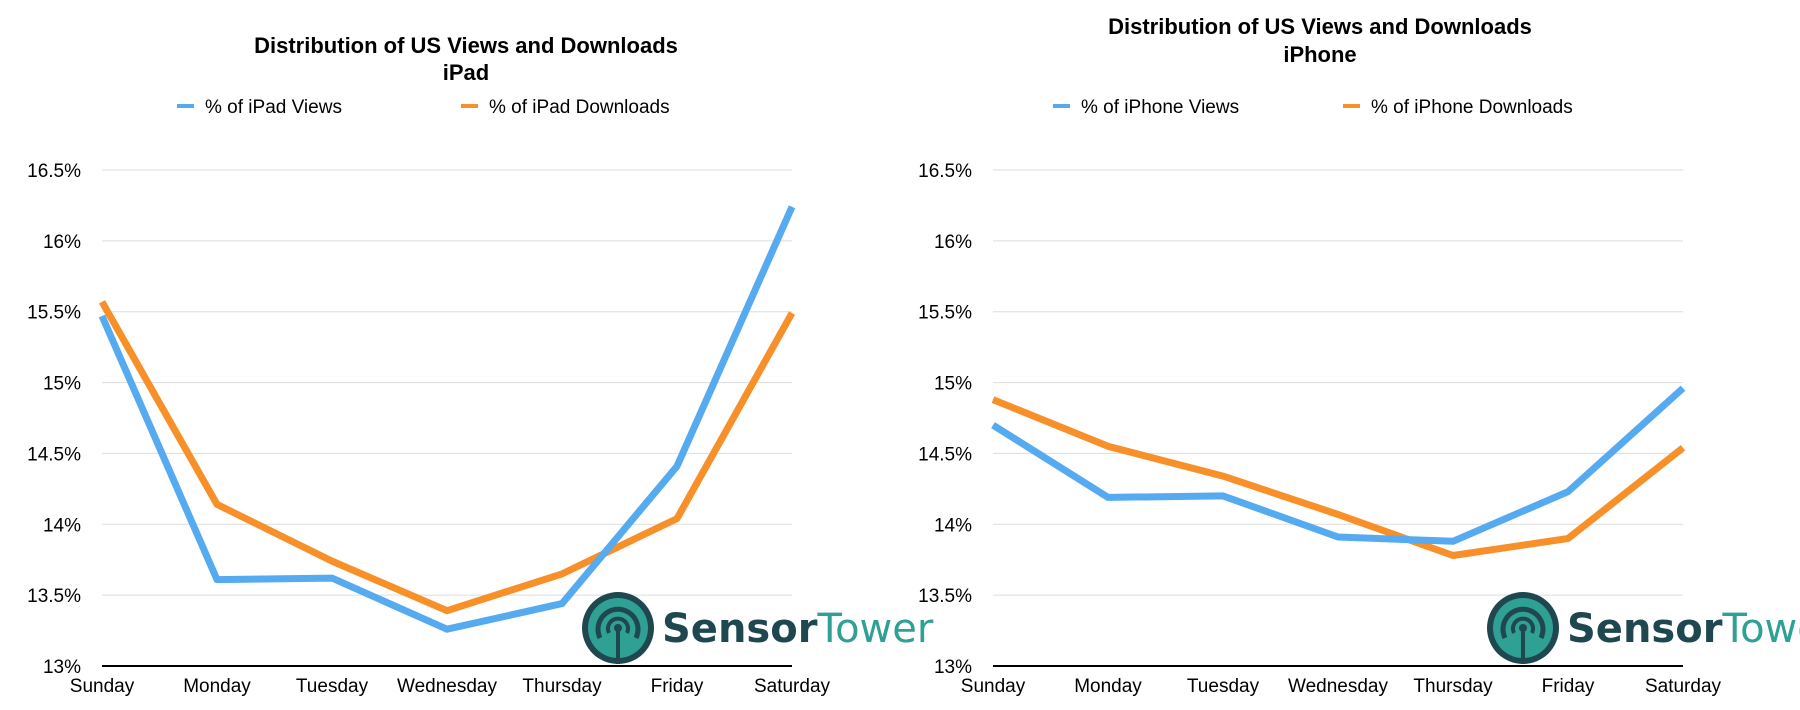 Image resolution: width=1800 pixels, height=710 pixels. Describe the element at coordinates (1319, 54) in the screenshot. I see `chart-subtitle: iPhone` at that location.